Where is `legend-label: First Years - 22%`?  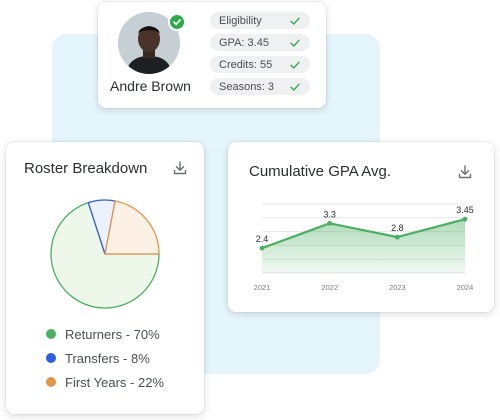 legend-label: First Years - 22% is located at coordinates (114, 382).